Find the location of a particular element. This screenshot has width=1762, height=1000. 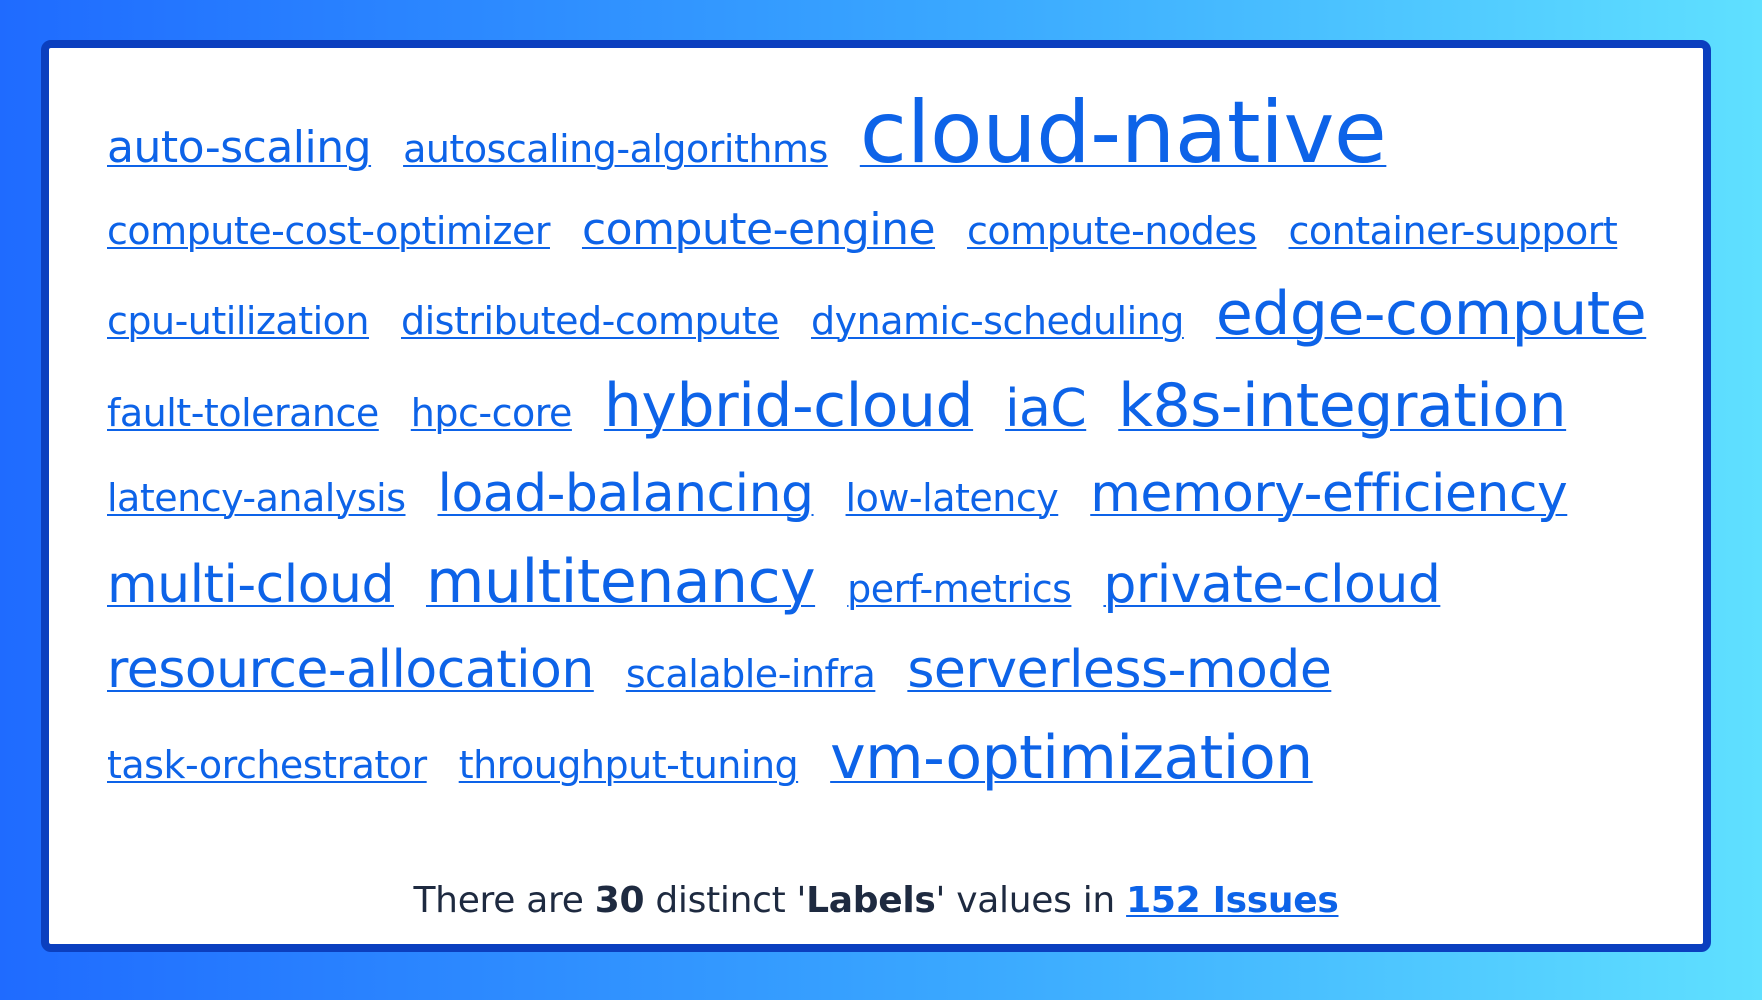

tag-link: compute-nodes is located at coordinates (1112, 231).